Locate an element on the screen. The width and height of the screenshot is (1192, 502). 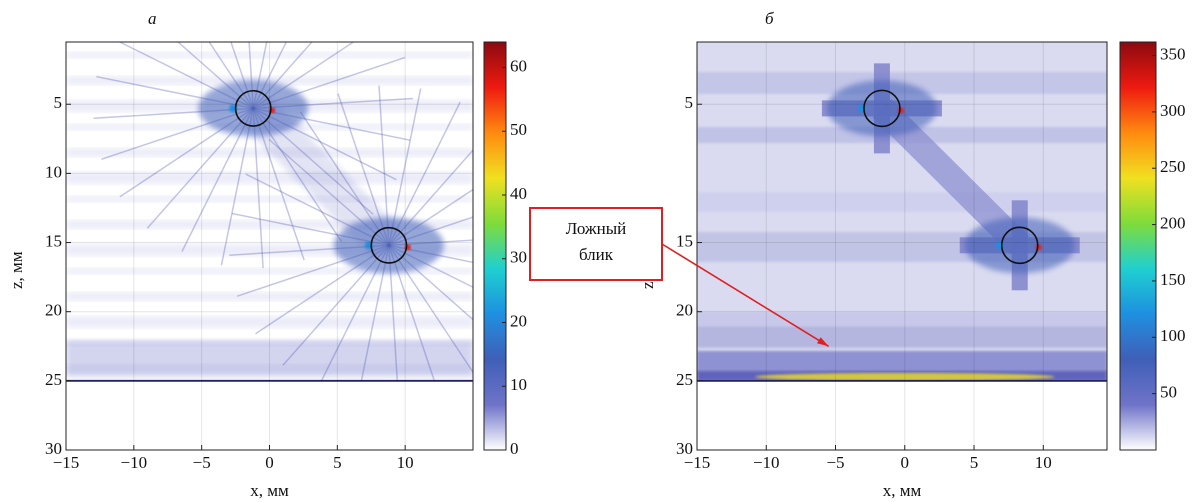
annotation-arrow is located at coordinates (745, 295).